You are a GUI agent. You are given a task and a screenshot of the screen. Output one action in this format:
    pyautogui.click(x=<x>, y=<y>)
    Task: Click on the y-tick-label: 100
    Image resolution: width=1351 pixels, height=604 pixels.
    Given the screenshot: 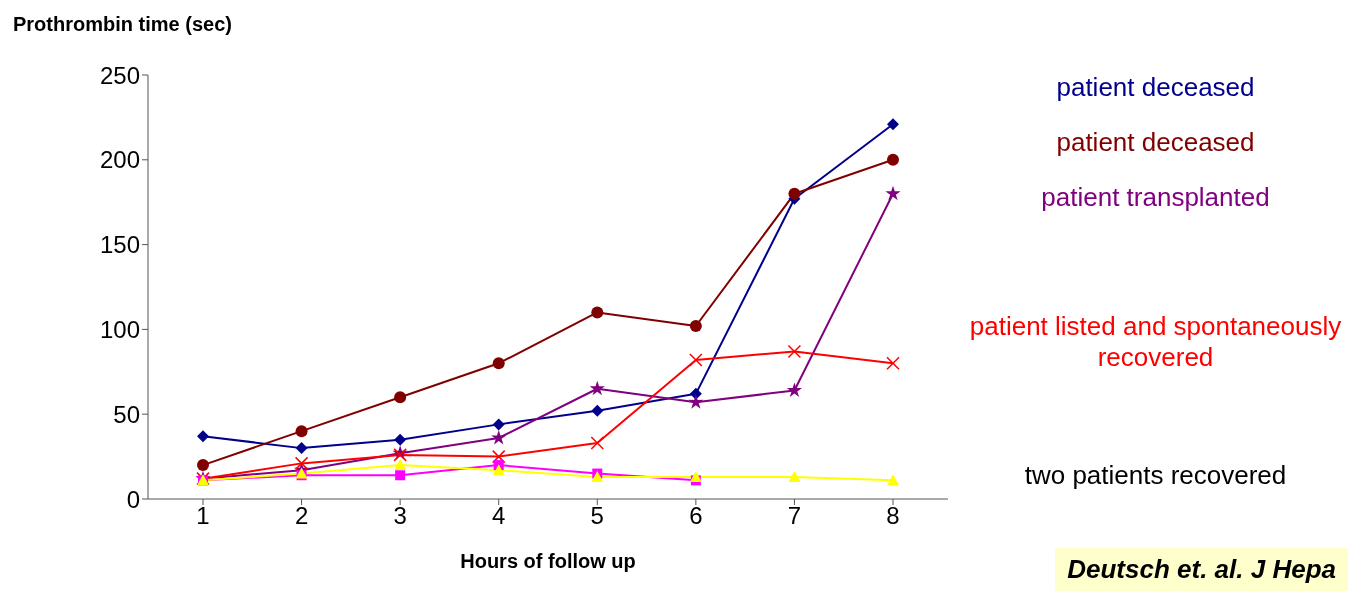 What is the action you would take?
    pyautogui.click(x=119, y=329)
    